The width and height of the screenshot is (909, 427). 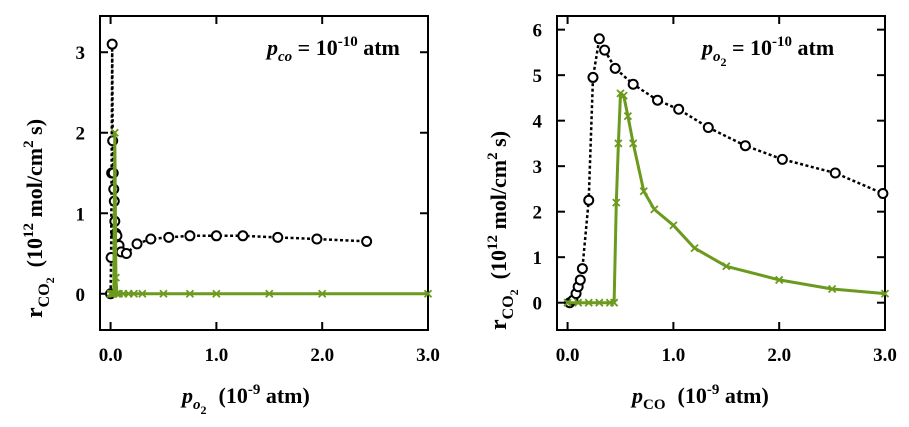 I want to click on left-x-tick-label: 0.0, so click(x=111, y=355).